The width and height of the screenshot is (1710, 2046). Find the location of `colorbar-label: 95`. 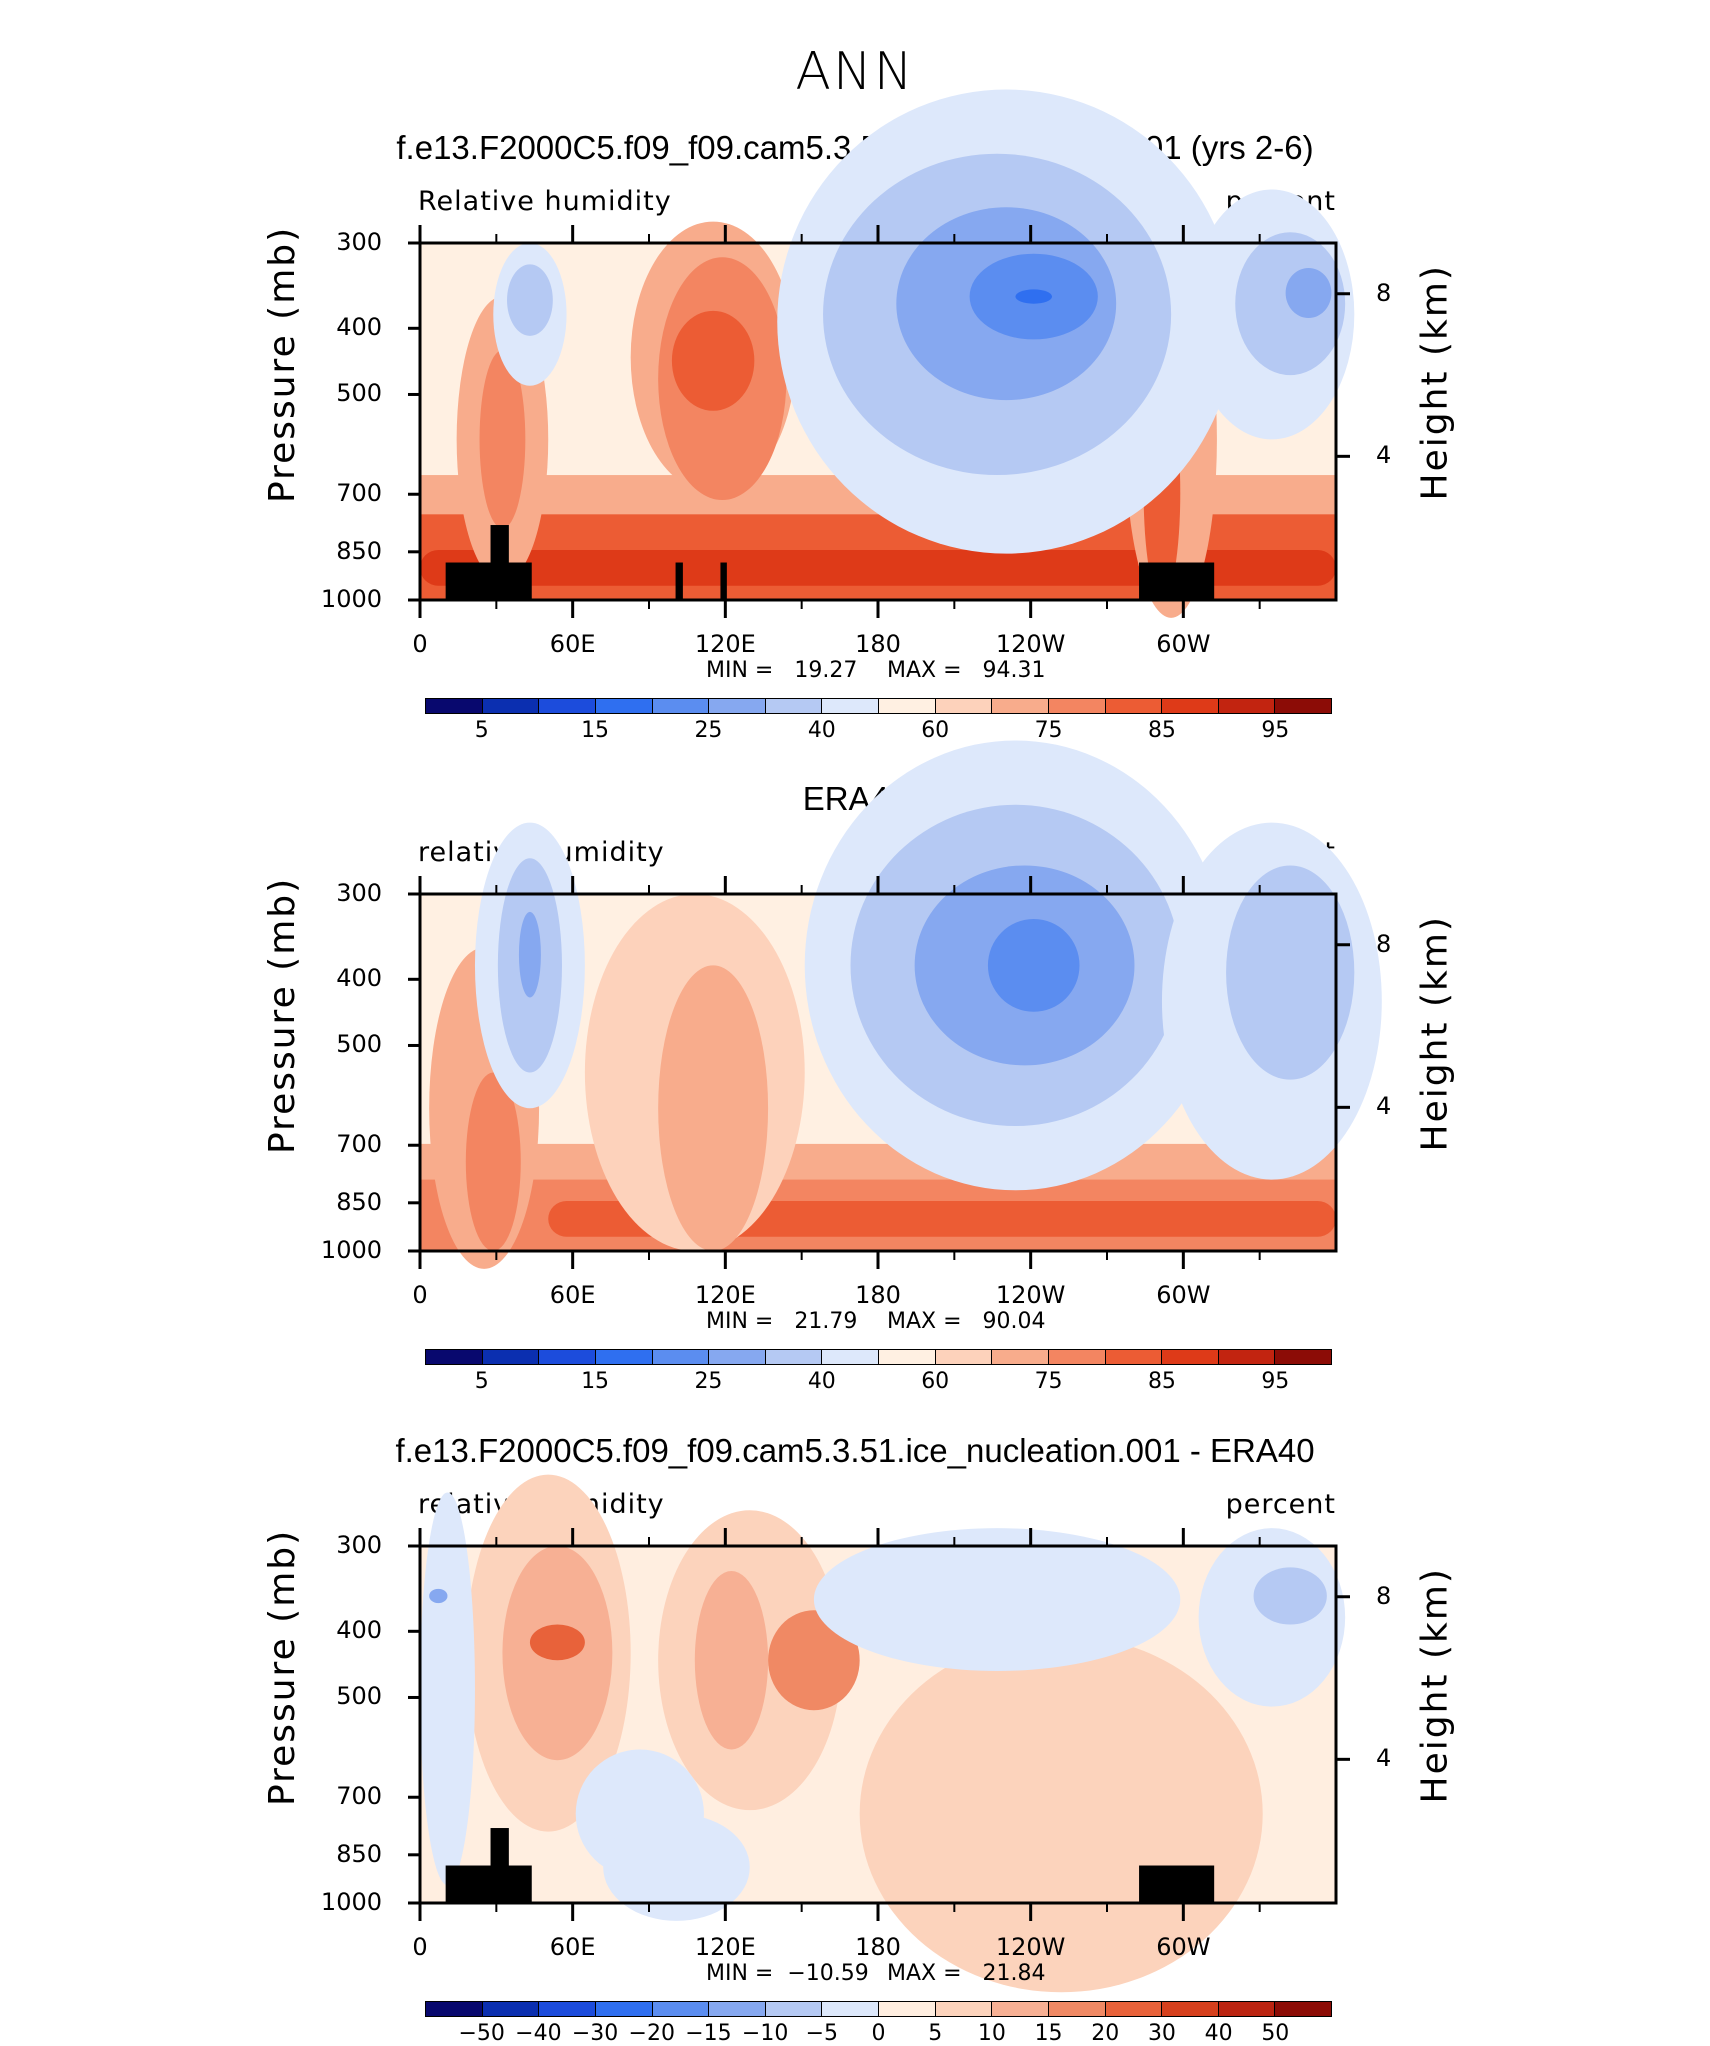

colorbar-label: 95 is located at coordinates (1275, 730).